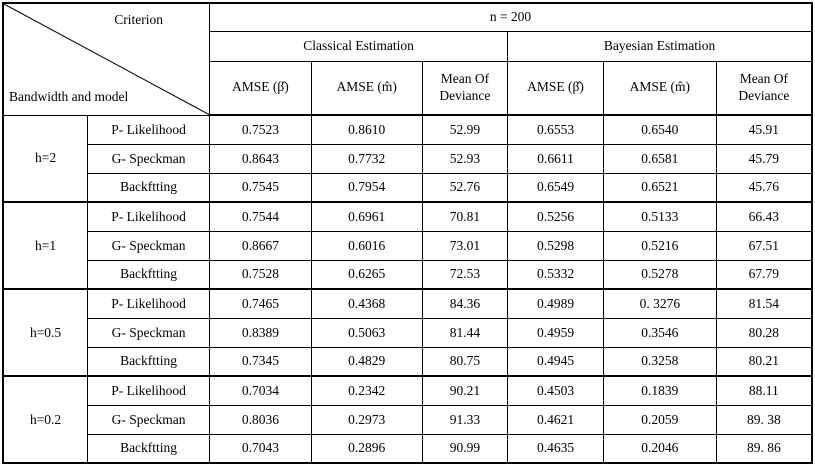 Image resolution: width=815 pixels, height=469 pixels. I want to click on value-cell: 88.11, so click(764, 390).